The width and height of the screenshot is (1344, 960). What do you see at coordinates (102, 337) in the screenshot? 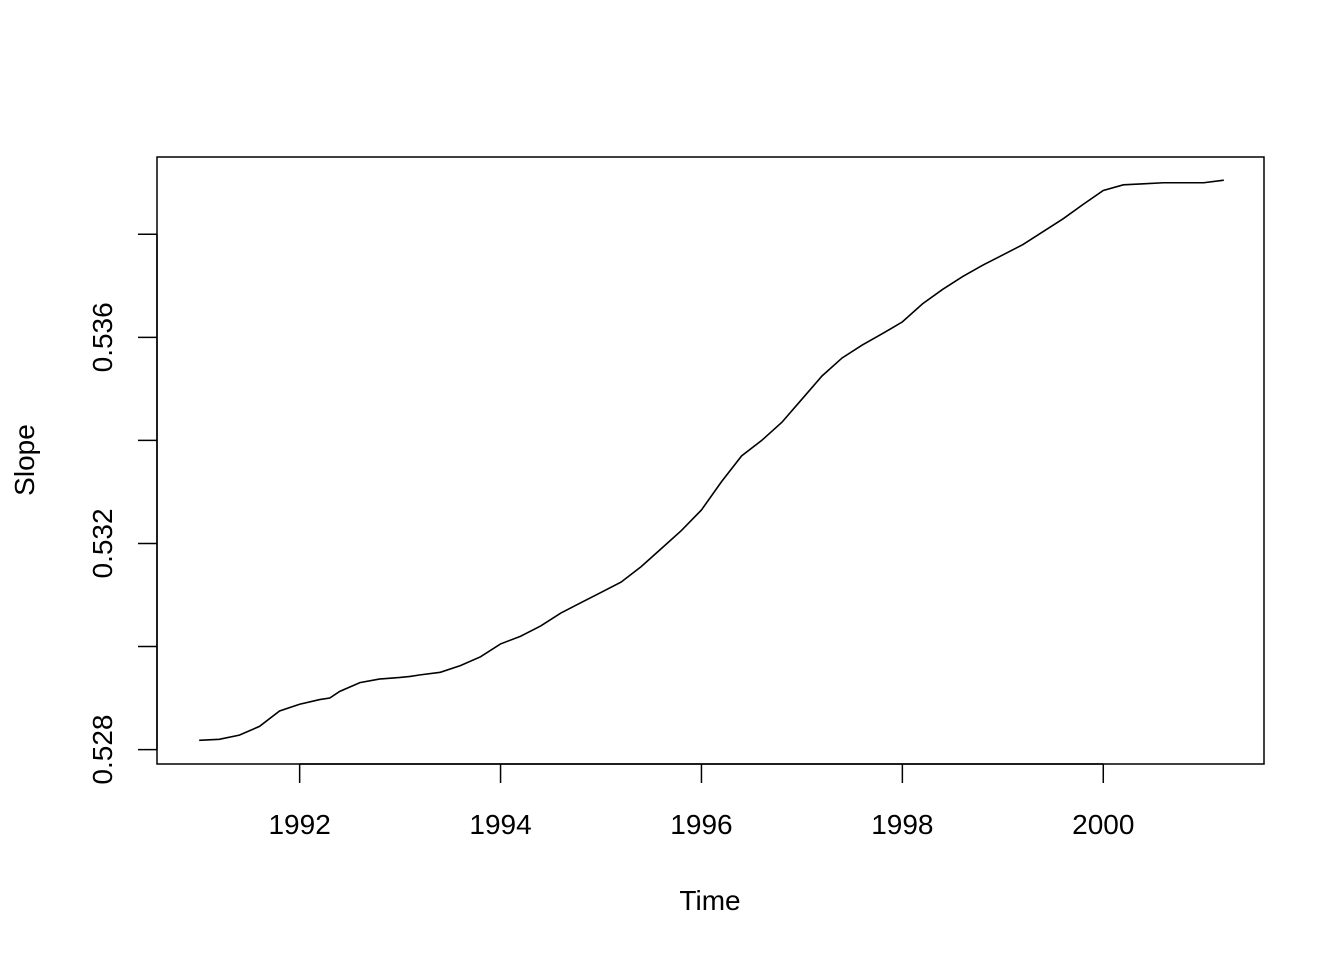
I see `y-tick-label: 0.536` at bounding box center [102, 337].